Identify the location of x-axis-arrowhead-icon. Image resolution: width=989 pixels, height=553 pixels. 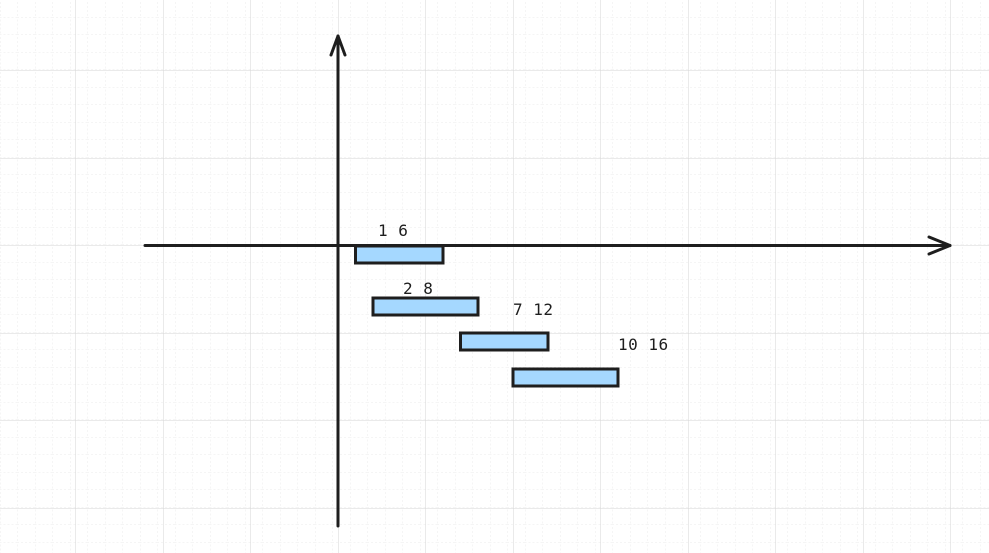
(939, 245).